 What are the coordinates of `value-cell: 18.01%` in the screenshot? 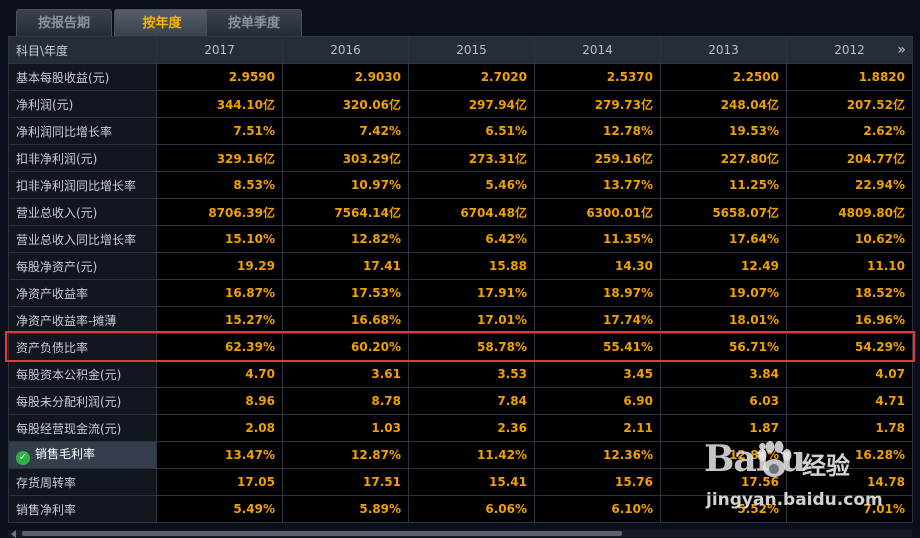 It's located at (723, 320).